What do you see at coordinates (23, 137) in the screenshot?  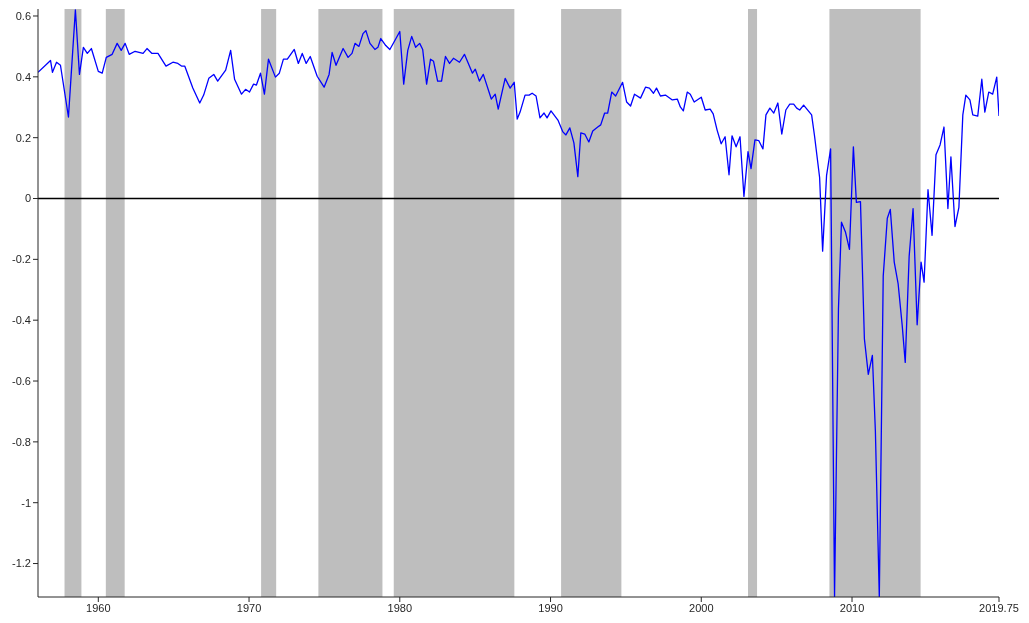 I see `y-tick-label: 0.2` at bounding box center [23, 137].